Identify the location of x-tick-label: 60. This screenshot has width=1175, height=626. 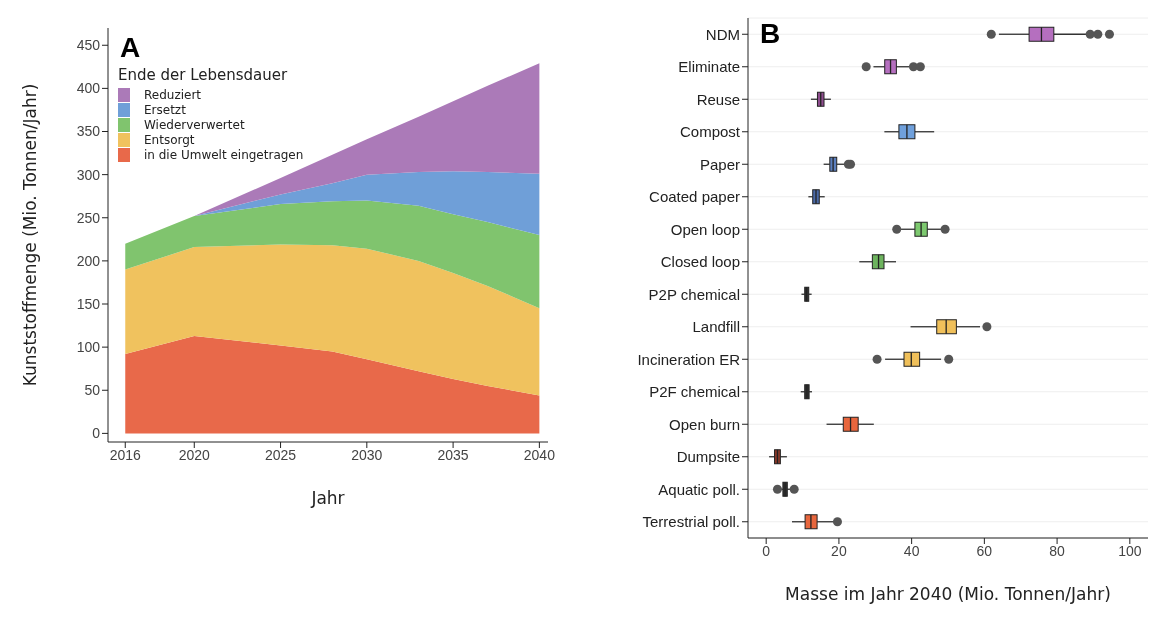
(984, 550).